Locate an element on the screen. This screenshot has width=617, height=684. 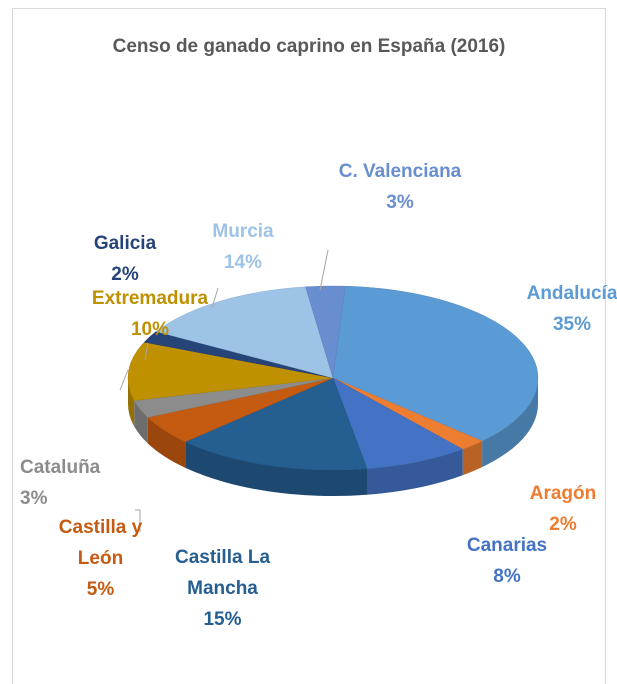
data-label: Castilla La Mancha 15% is located at coordinates (222, 588).